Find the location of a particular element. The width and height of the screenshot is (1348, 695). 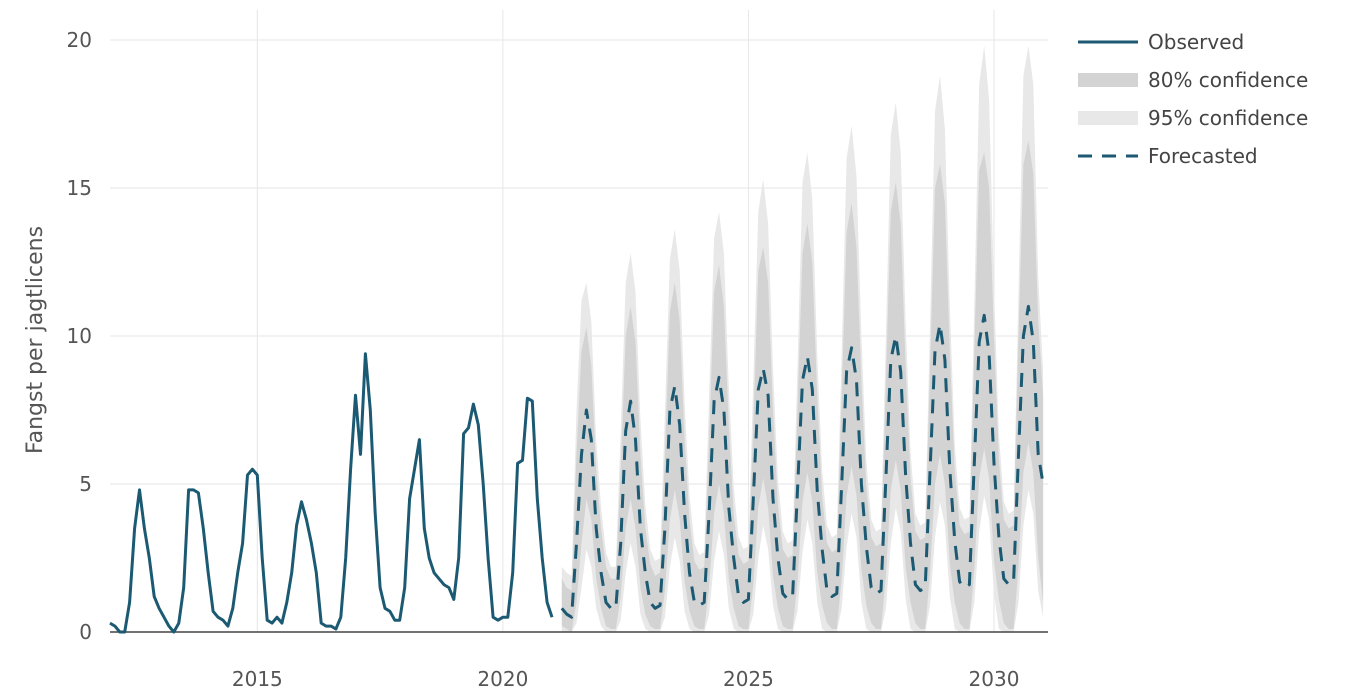

legend-label-band80: 80% confidence is located at coordinates (1228, 80).